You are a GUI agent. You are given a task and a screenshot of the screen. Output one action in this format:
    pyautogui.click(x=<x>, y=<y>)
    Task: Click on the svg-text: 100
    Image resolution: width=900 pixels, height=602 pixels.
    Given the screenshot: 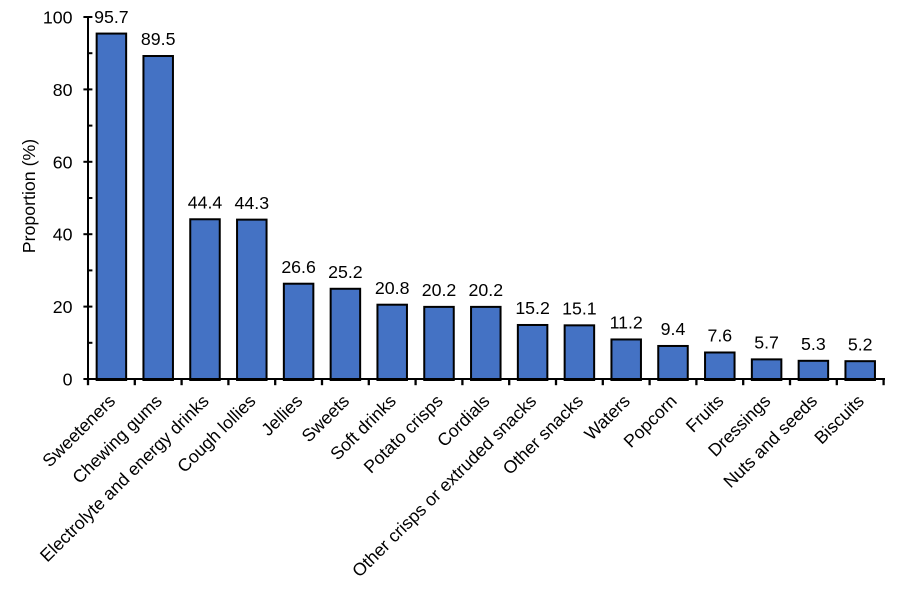 What is the action you would take?
    pyautogui.click(x=58, y=18)
    